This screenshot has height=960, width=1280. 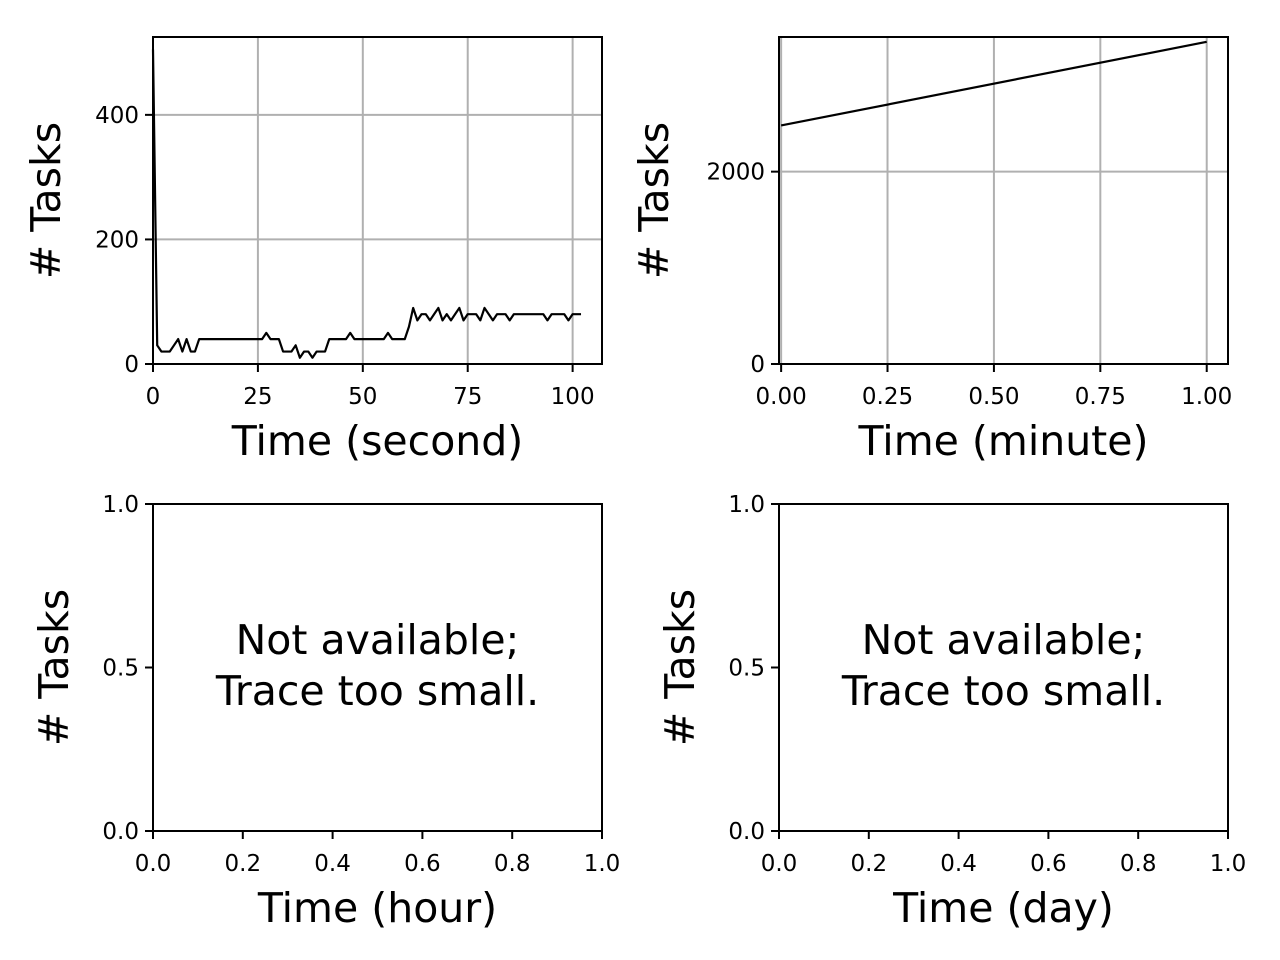 I want to click on y-tick-label: 2000, so click(x=735, y=173).